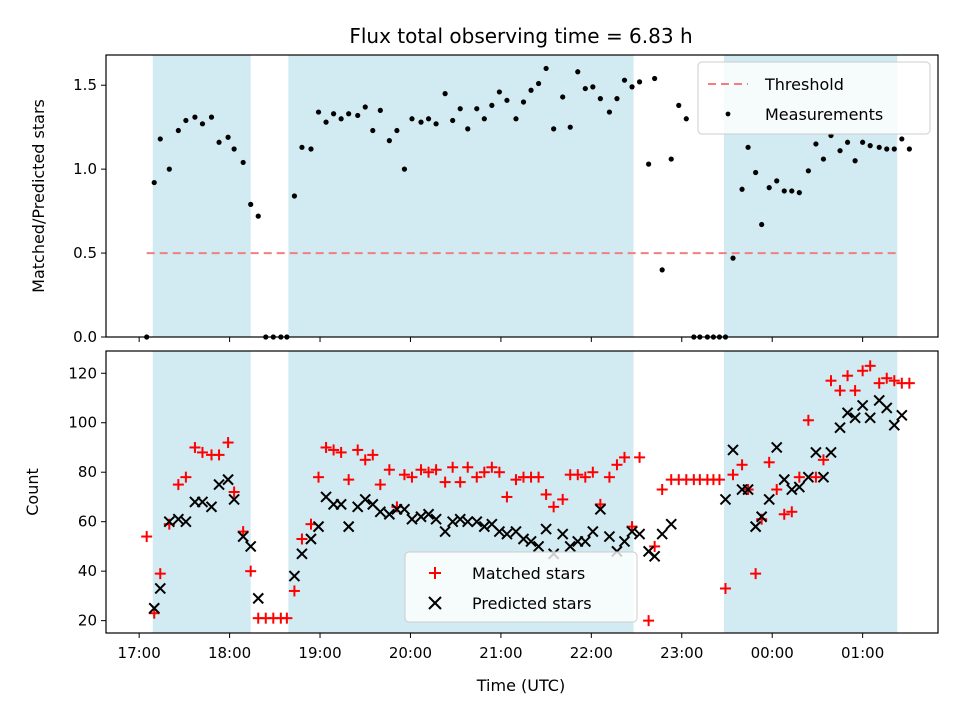 This screenshot has width=960, height=720. I want to click on measurements-legend-swatch, so click(728, 114).